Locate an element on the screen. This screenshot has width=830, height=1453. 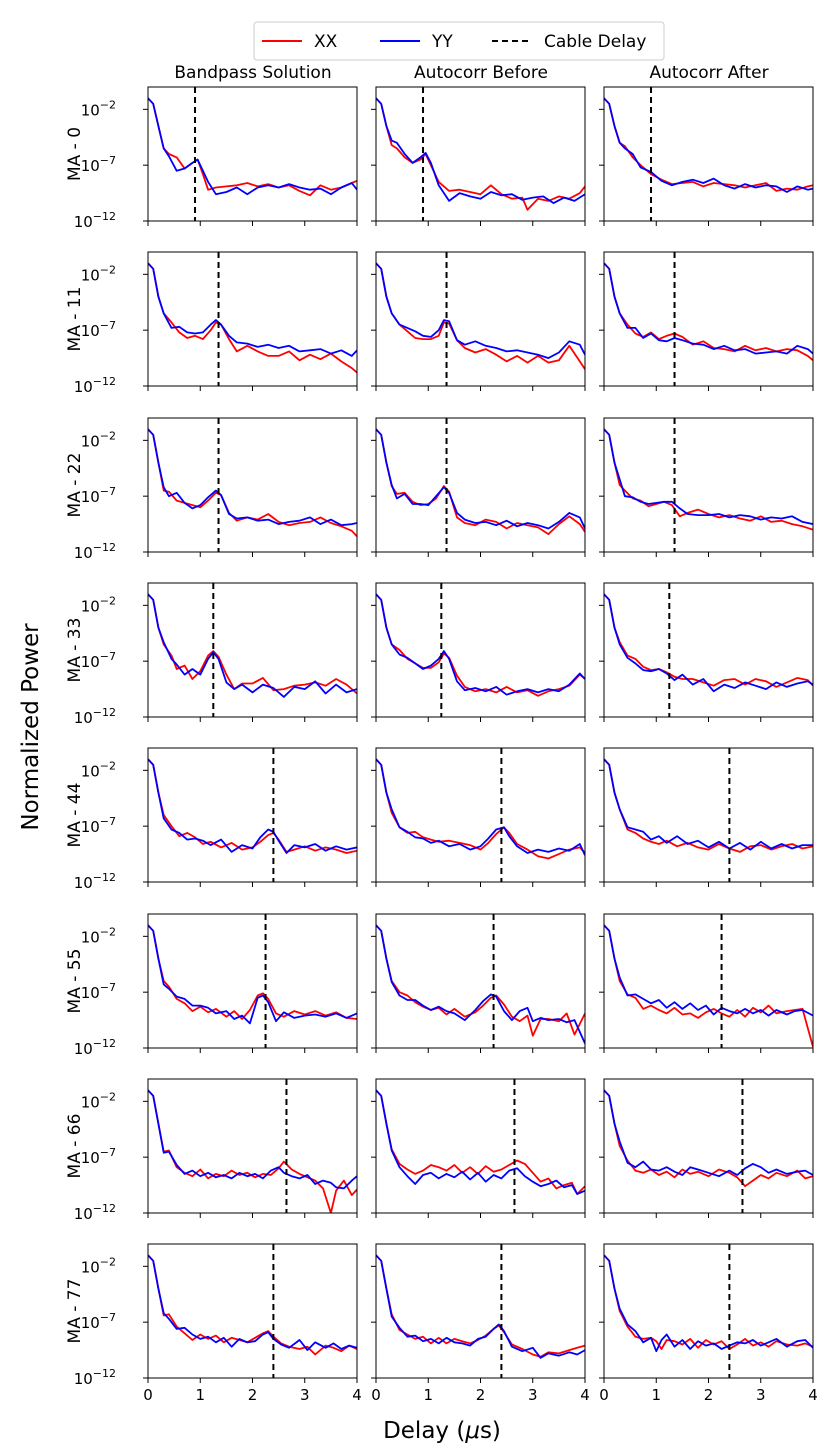
panel-row-ma-0: MA - 0 10⁻¹² 10⁻⁷ 10⁻² is located at coordinates (439, 158).